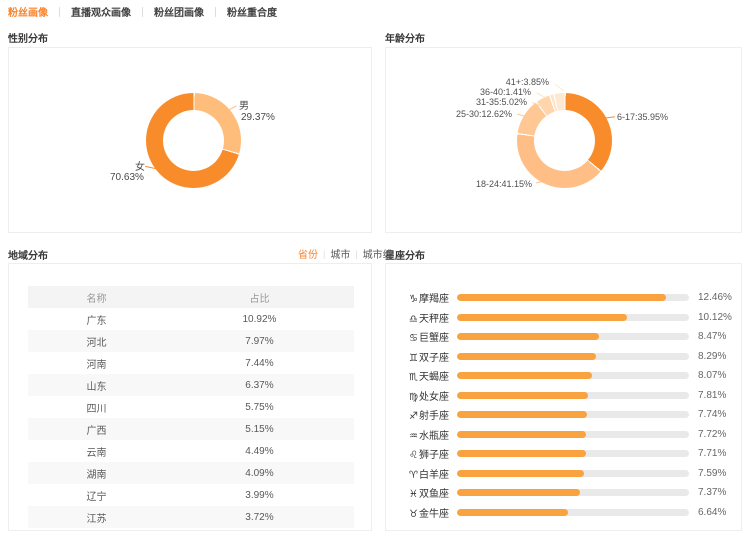  What do you see at coordinates (643, 117) in the screenshot?
I see `age-segment-label: 6-17:35.95%` at bounding box center [643, 117].